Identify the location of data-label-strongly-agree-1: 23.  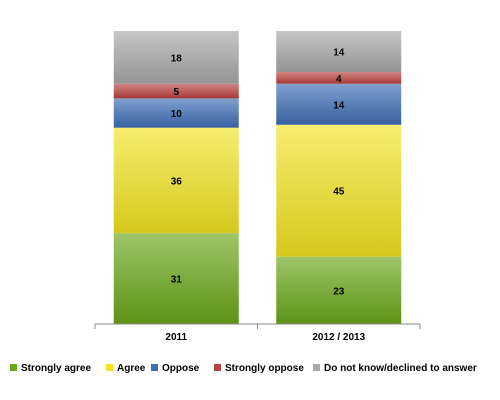
(339, 291).